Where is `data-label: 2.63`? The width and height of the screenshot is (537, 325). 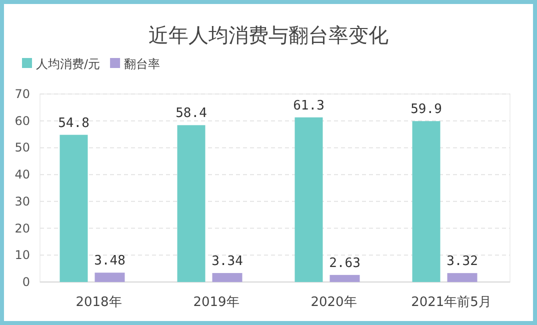
data-label: 2.63 is located at coordinates (344, 263).